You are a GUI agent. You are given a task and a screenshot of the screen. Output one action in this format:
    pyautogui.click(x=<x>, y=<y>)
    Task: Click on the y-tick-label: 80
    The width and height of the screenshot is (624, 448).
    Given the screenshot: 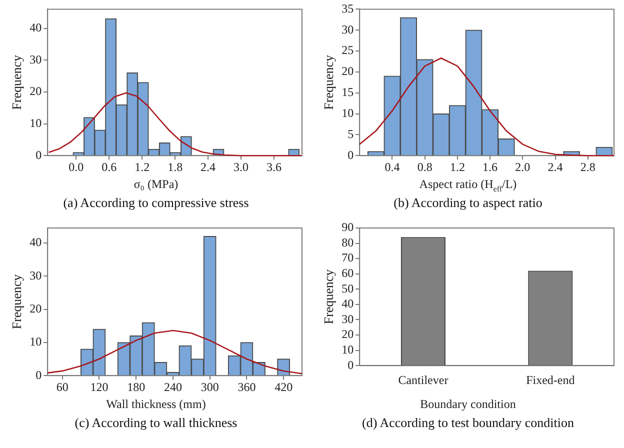 What is the action you would take?
    pyautogui.click(x=348, y=242)
    